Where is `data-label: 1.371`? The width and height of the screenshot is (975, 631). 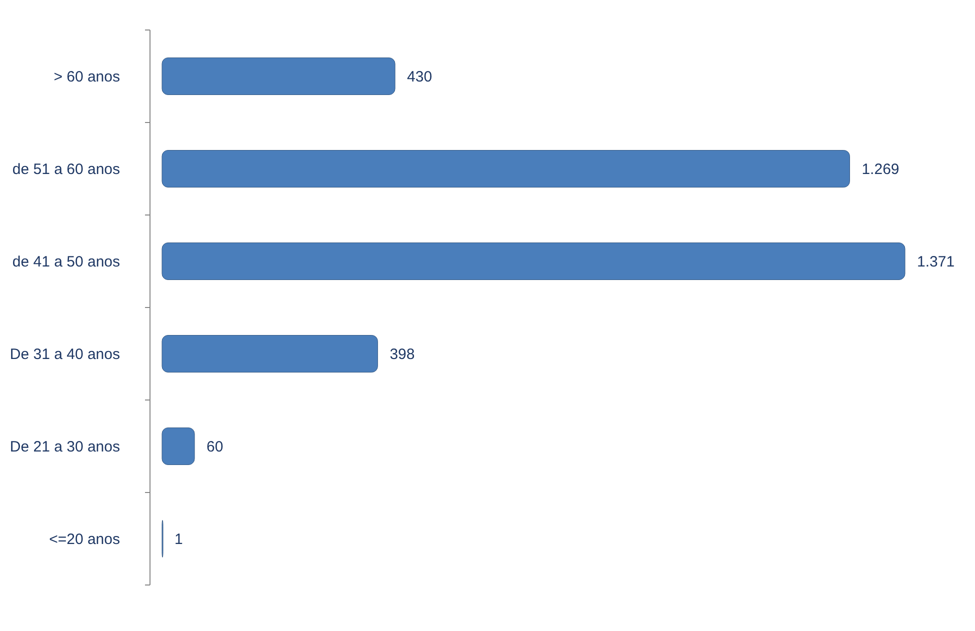 data-label: 1.371 is located at coordinates (936, 262).